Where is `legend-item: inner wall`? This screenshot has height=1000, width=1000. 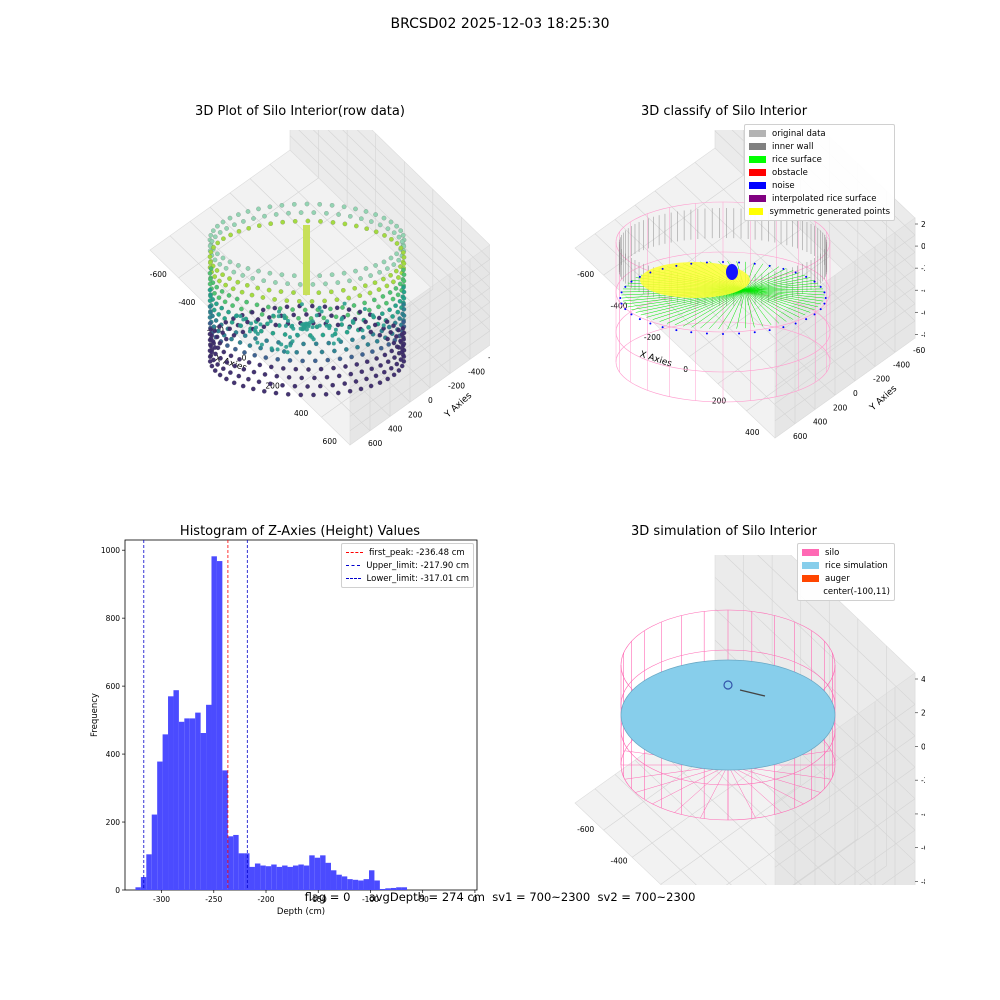
legend-item: inner wall is located at coordinates (819, 146).